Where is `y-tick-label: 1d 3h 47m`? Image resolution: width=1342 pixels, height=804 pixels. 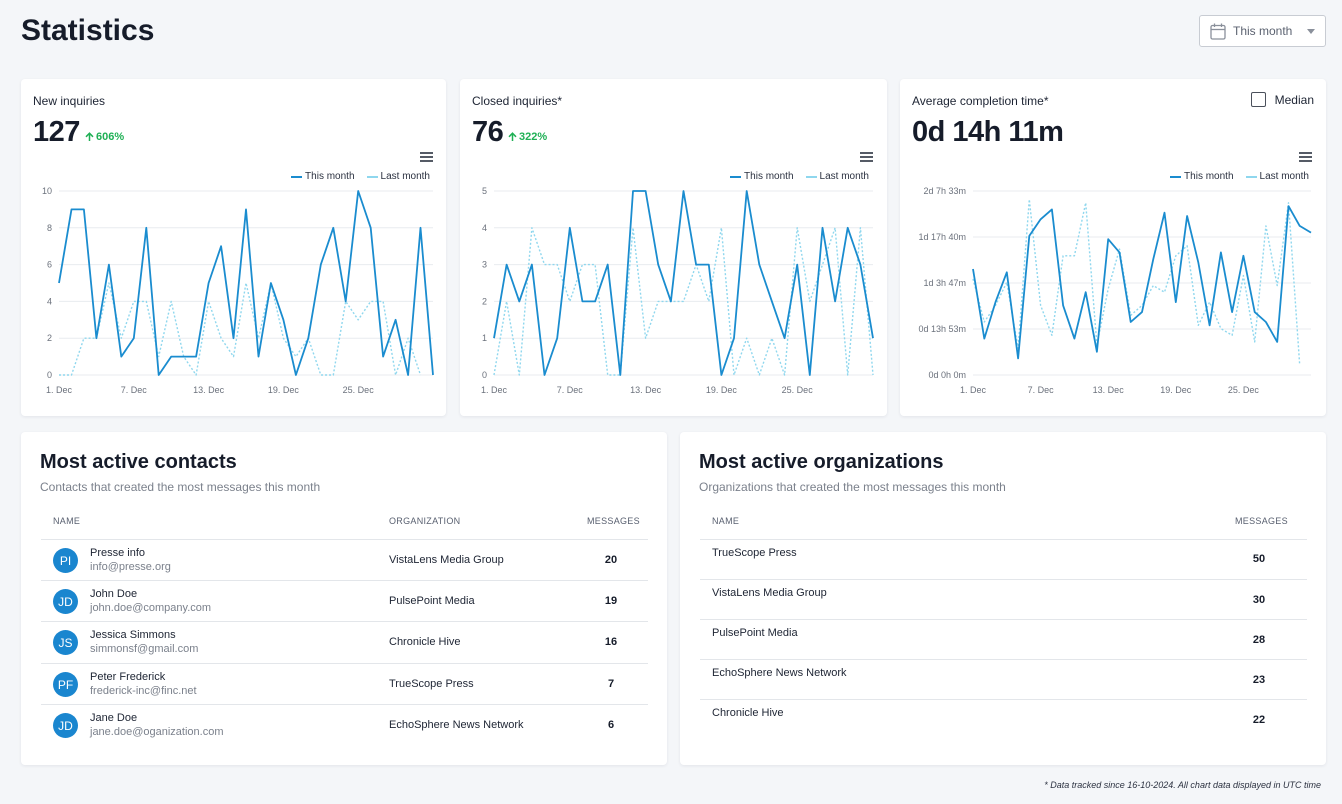
y-tick-label: 1d 3h 47m is located at coordinates (944, 283).